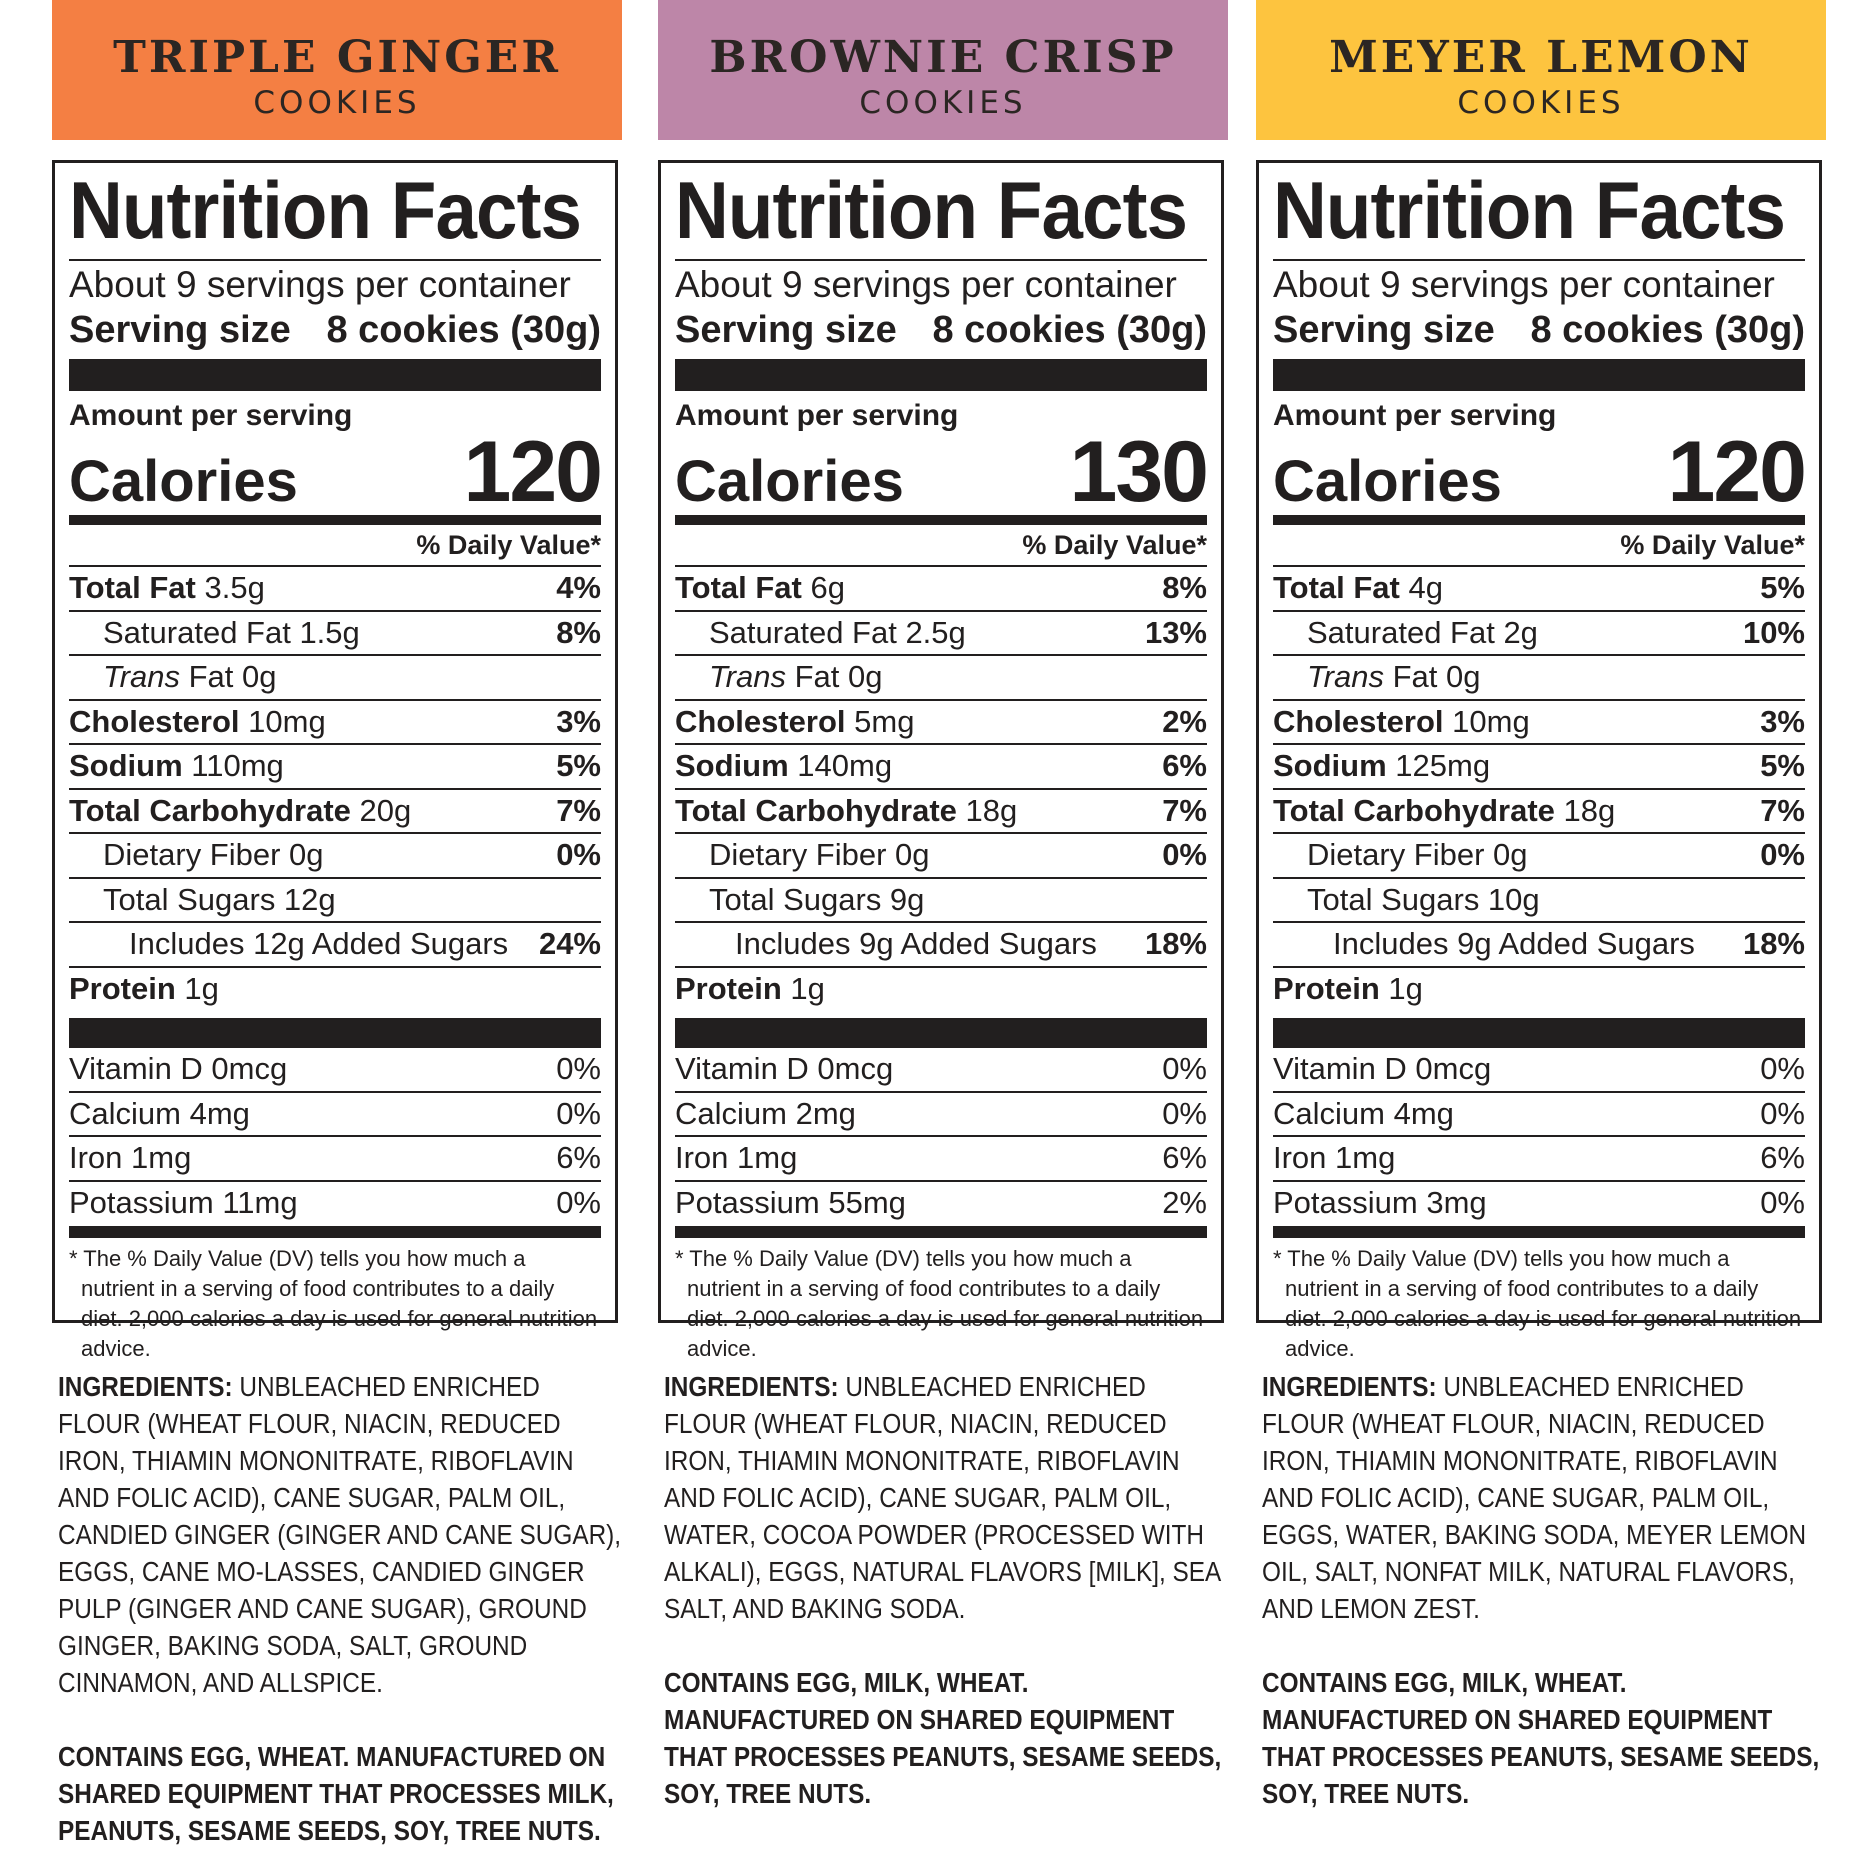 This screenshot has width=1850, height=1850. What do you see at coordinates (237, 765) in the screenshot?
I see `nutrient-amount: 110mg` at bounding box center [237, 765].